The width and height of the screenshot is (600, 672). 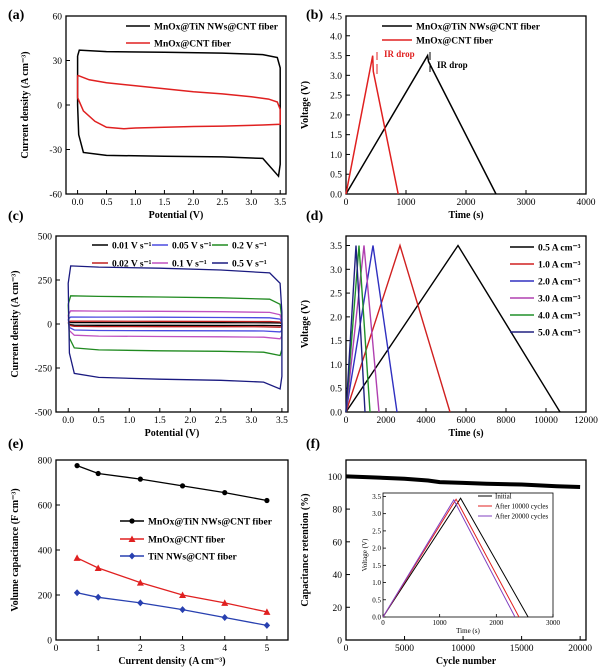 I want to click on inset-y-tick-label: 2.5, so click(x=376, y=531).